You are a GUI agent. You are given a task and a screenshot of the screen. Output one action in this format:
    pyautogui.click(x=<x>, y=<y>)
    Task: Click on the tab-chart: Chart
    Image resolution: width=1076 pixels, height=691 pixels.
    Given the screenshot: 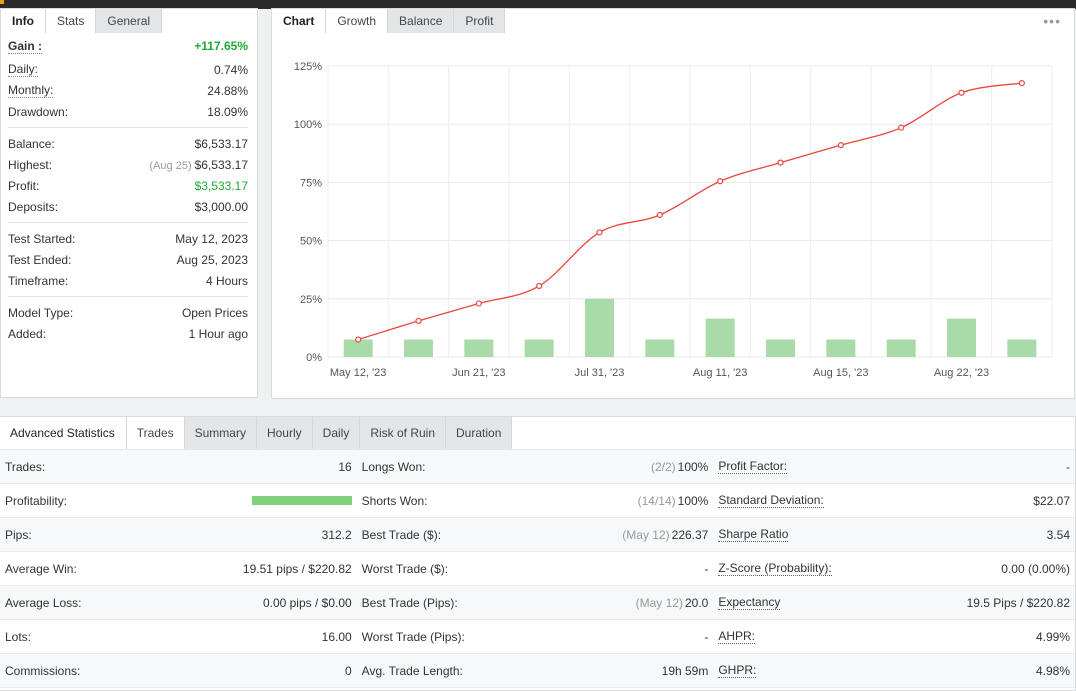 What is the action you would take?
    pyautogui.click(x=299, y=21)
    